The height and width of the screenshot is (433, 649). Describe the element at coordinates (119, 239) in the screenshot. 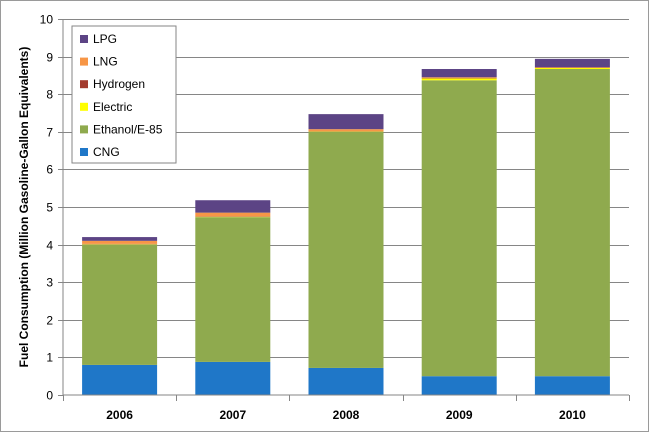

I see `bar-segment: LPG 2006: 0.1` at that location.